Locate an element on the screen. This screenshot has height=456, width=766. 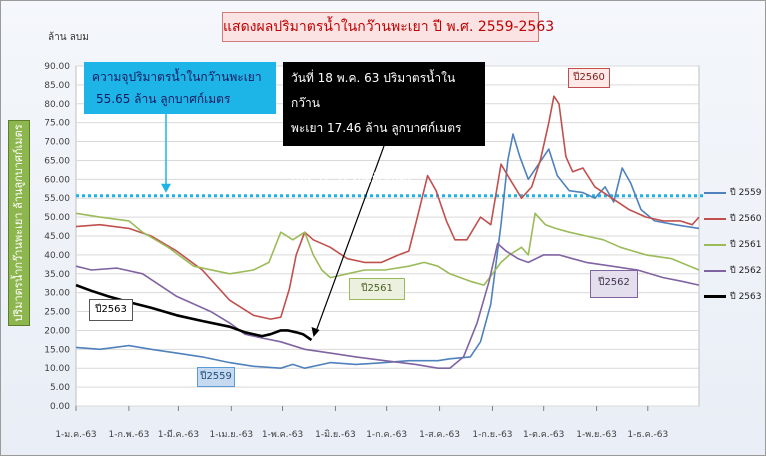
y-tick-label: 65.00 is located at coordinates (57, 161).